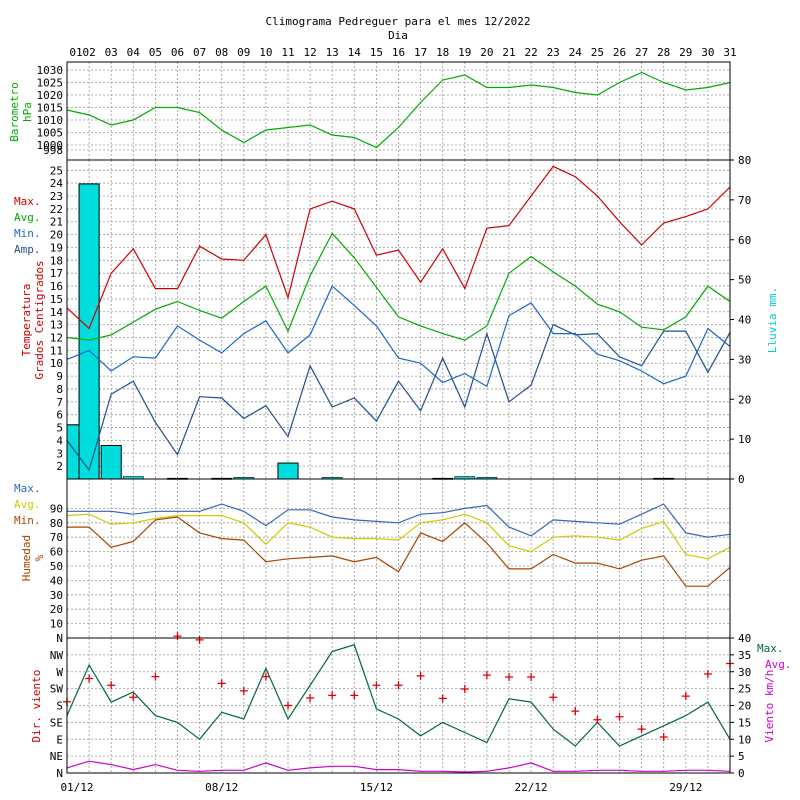 This screenshot has width=800, height=800. Describe the element at coordinates (39, 319) in the screenshot. I see `temperature-ylabel-unit: Grados Centigrados` at that location.